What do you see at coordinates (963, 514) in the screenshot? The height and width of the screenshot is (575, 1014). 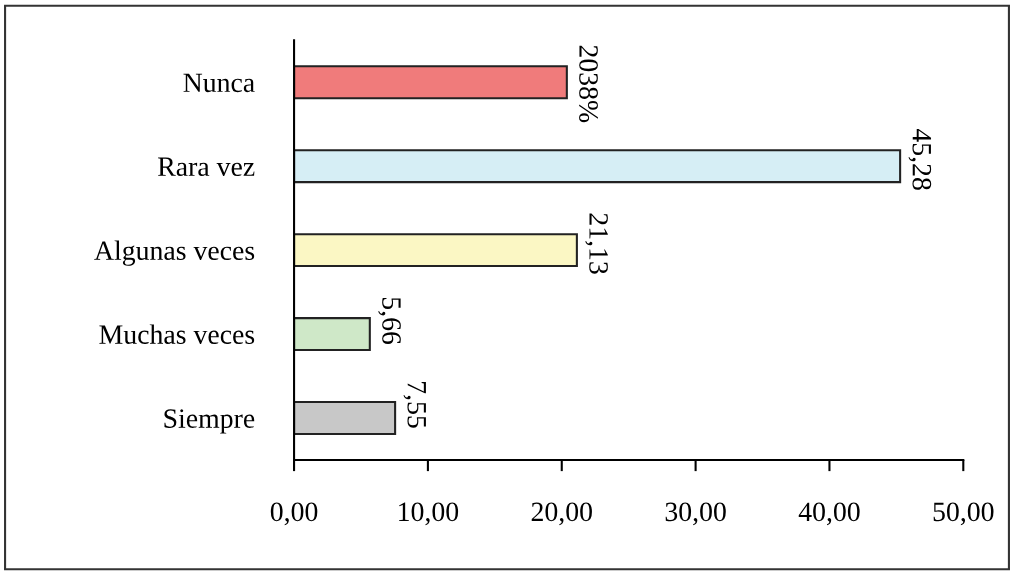 I see `x-tick-label: 50,00` at bounding box center [963, 514].